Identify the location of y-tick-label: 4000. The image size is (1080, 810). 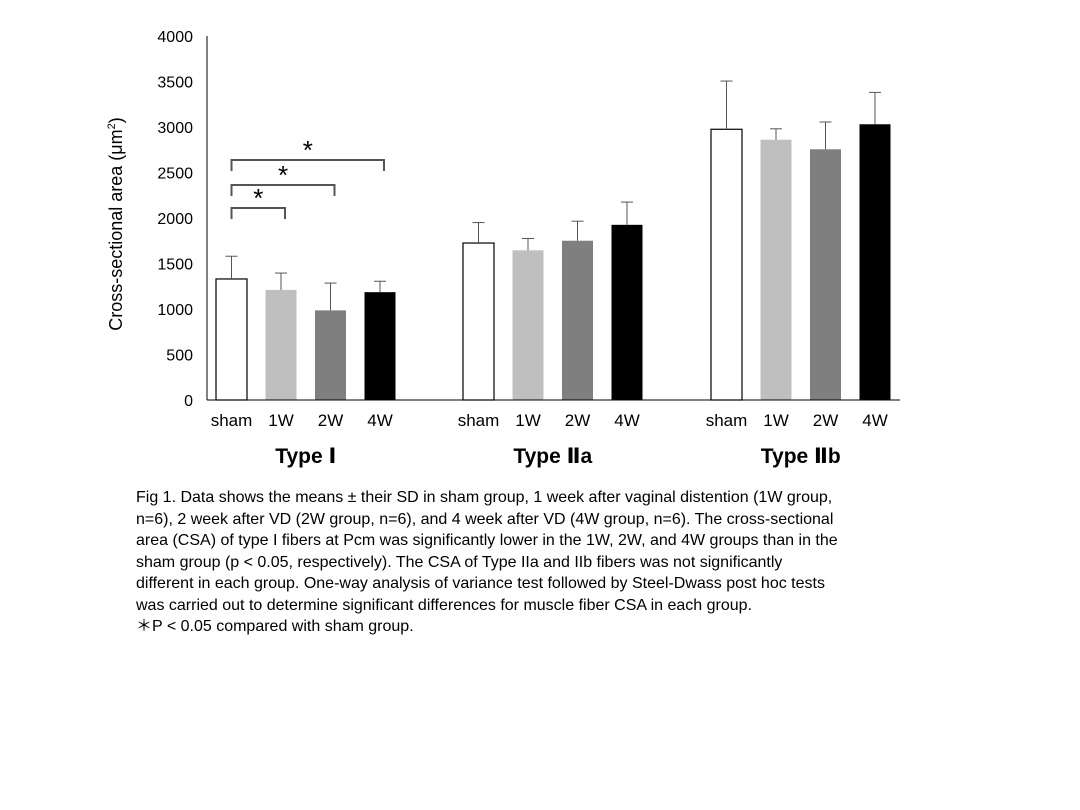
(175, 37).